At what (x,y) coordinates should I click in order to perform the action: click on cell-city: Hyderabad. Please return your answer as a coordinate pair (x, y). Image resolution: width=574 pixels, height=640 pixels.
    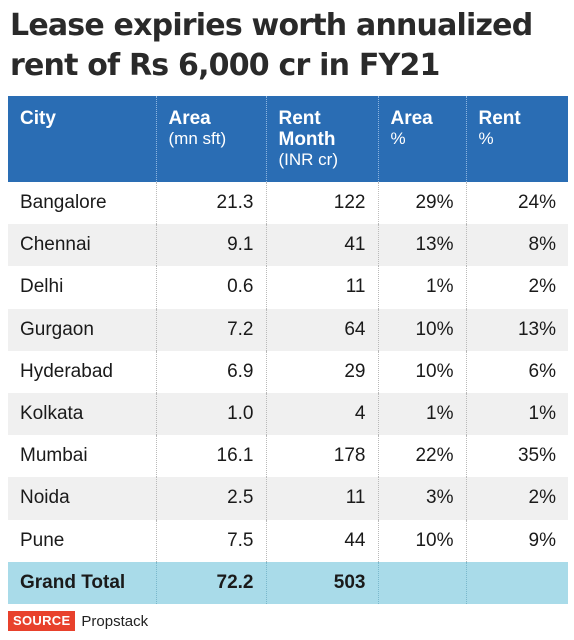
    Looking at the image, I should click on (82, 371).